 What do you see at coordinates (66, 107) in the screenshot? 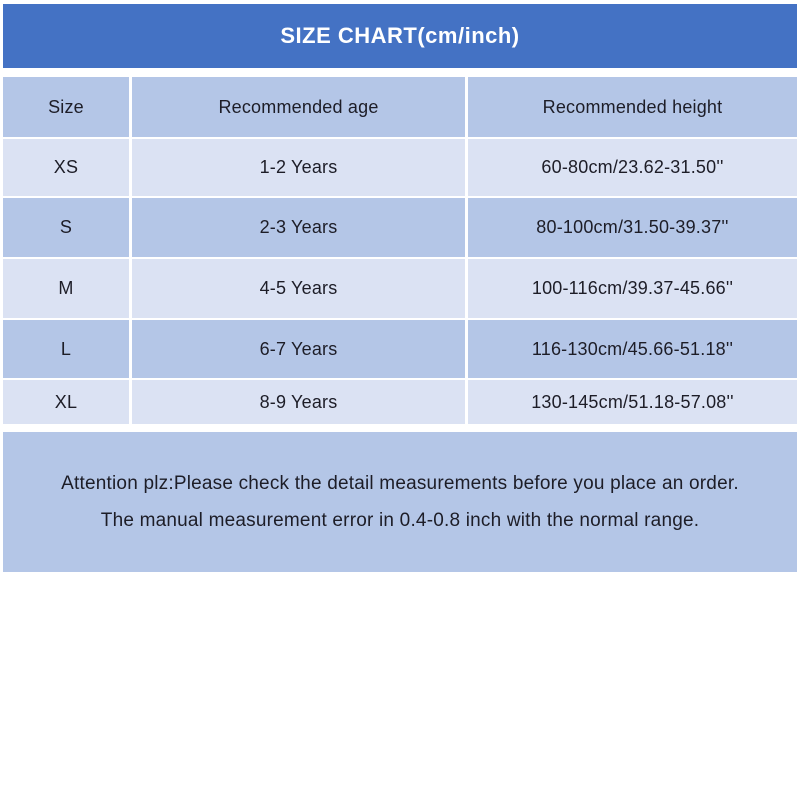
I see `column-header-size: Size` at bounding box center [66, 107].